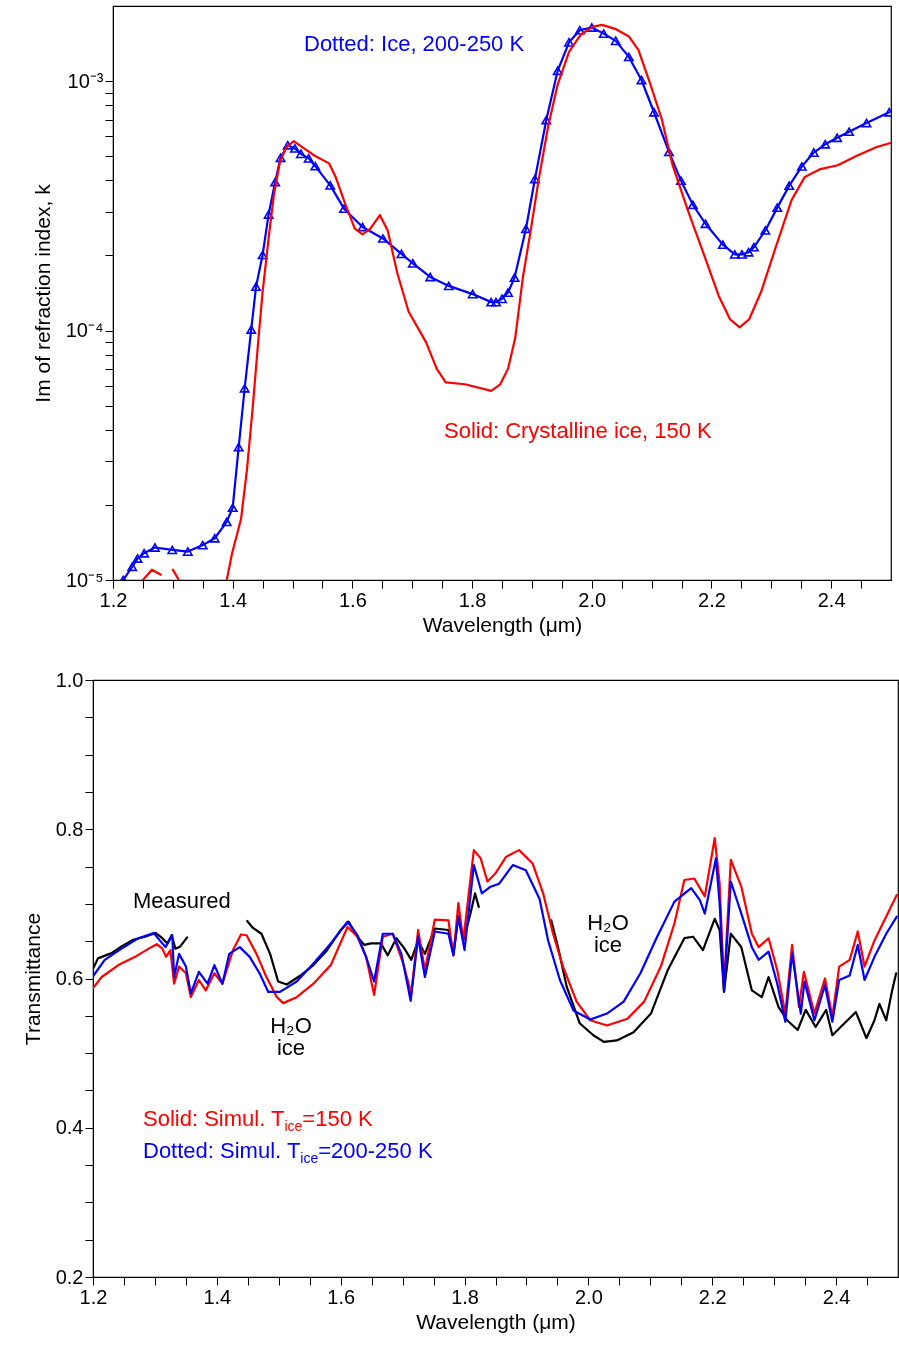  I want to click on series-label: Measured, so click(182, 900).